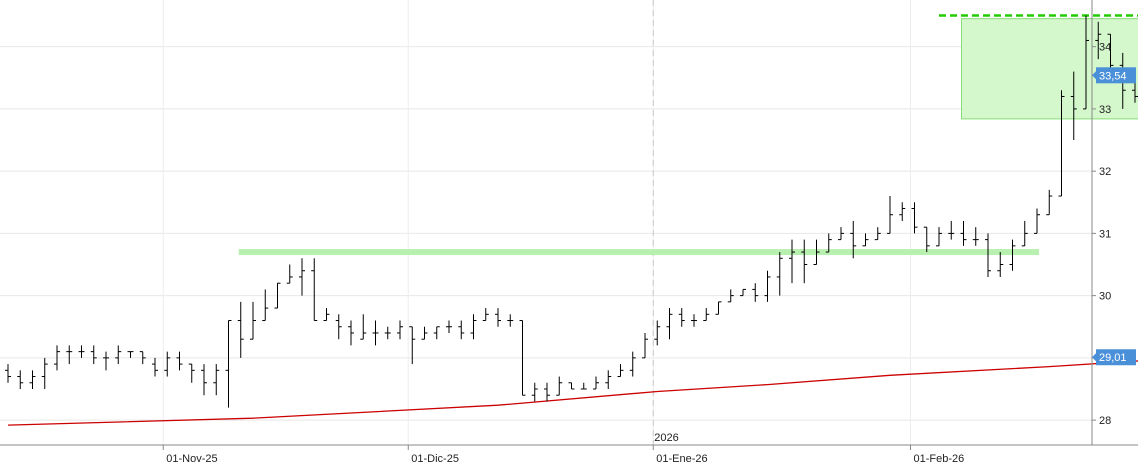 The height and width of the screenshot is (469, 1138). I want to click on moving-average-badge-label: 29,01, so click(1113, 358).